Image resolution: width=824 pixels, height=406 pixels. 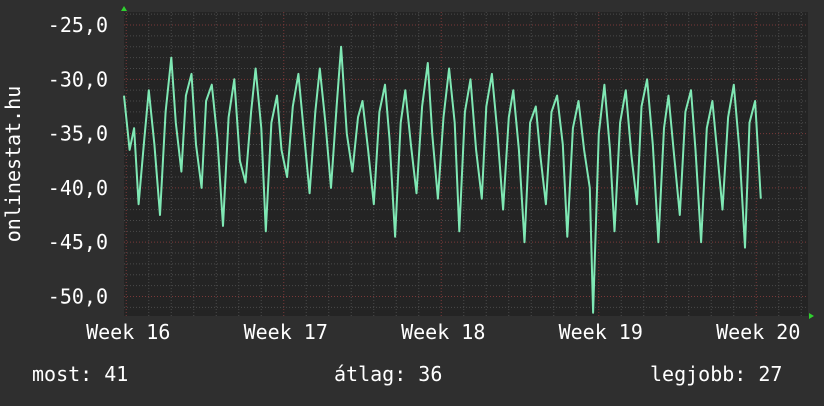 I want to click on x-axis-ticks: Week 16 Week 17 Week 18 Week 19 Week 20, so click(x=443, y=332).